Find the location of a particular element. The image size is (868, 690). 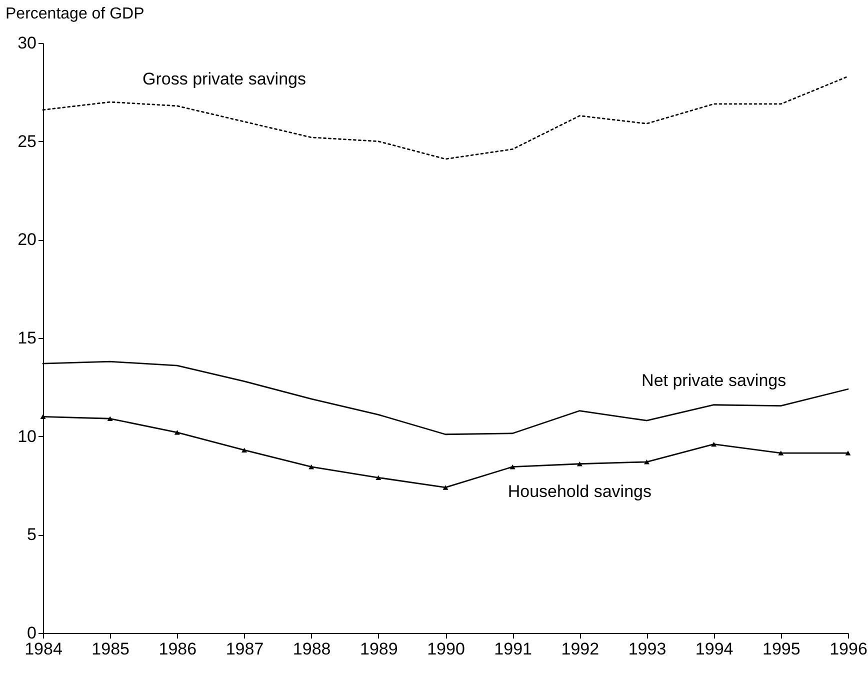

series-label: Household savings is located at coordinates (580, 491).